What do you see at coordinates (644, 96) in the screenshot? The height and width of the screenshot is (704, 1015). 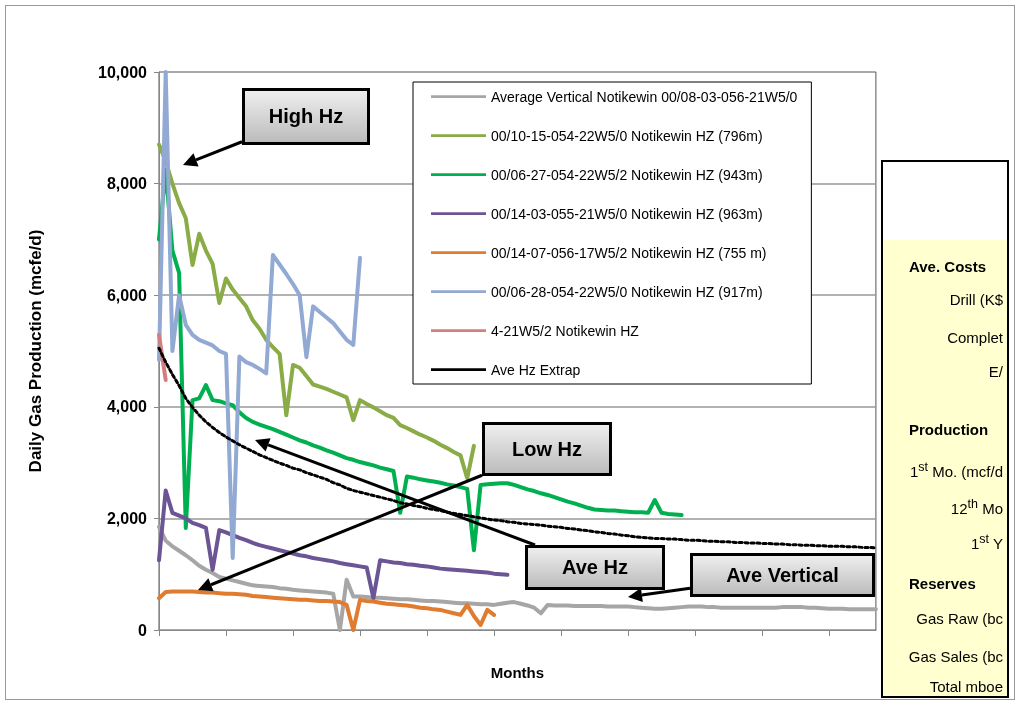 I see `legend-label: Average Vertical Notikewin 00/08-03-056-21W5/0` at bounding box center [644, 96].